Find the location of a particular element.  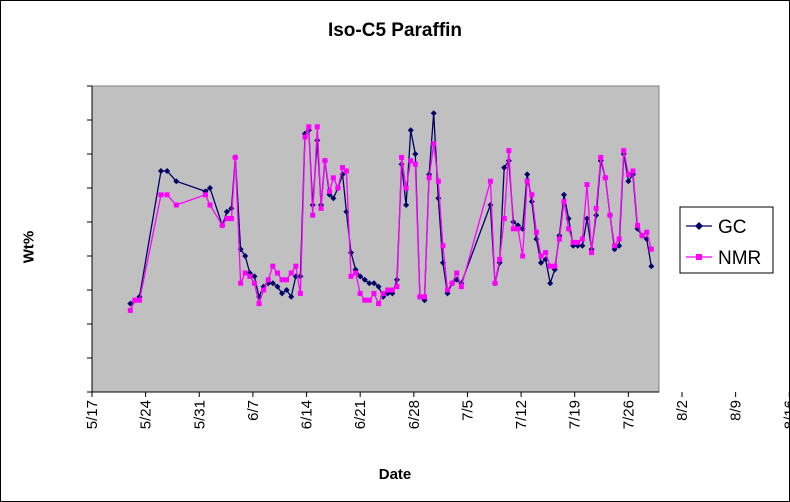

x-tick-label: 6/21 is located at coordinates (360, 414).